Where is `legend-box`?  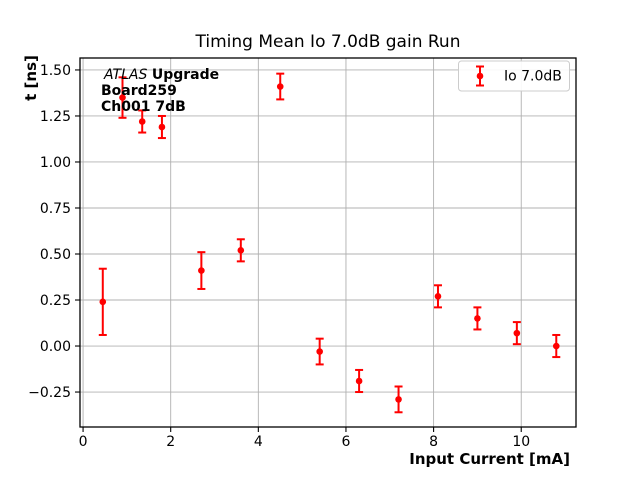
legend-box is located at coordinates (514, 76).